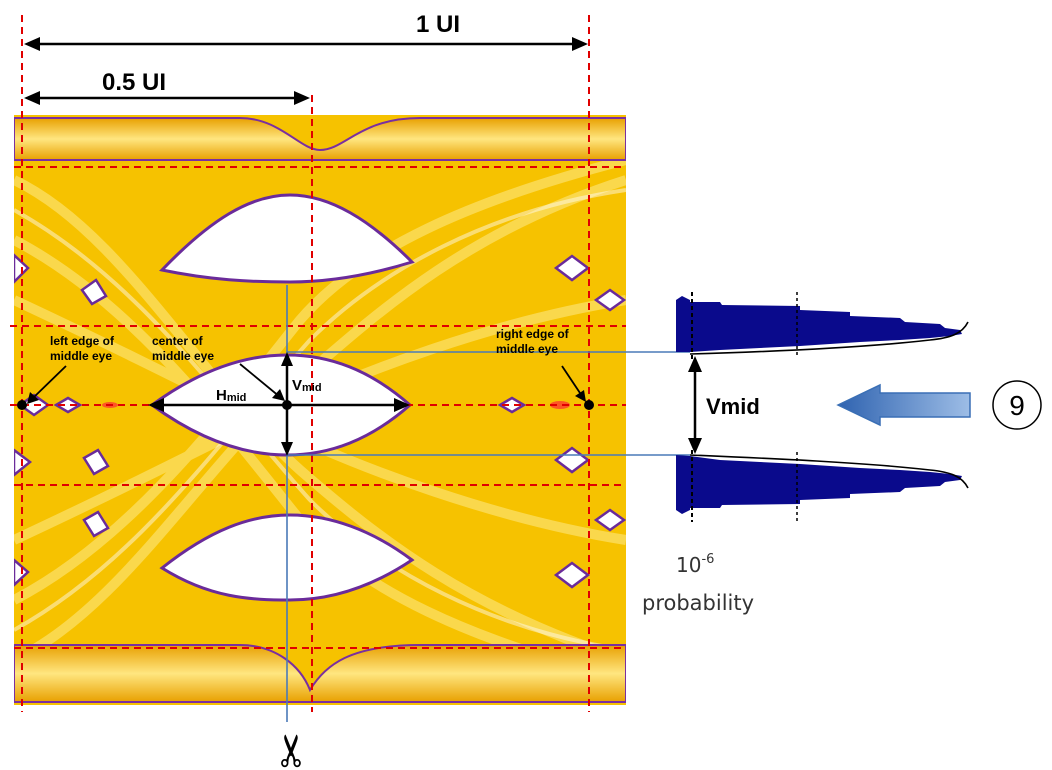 The width and height of the screenshot is (1052, 770). What do you see at coordinates (306, 44) in the screenshot?
I see `one-ui-dimension` at bounding box center [306, 44].